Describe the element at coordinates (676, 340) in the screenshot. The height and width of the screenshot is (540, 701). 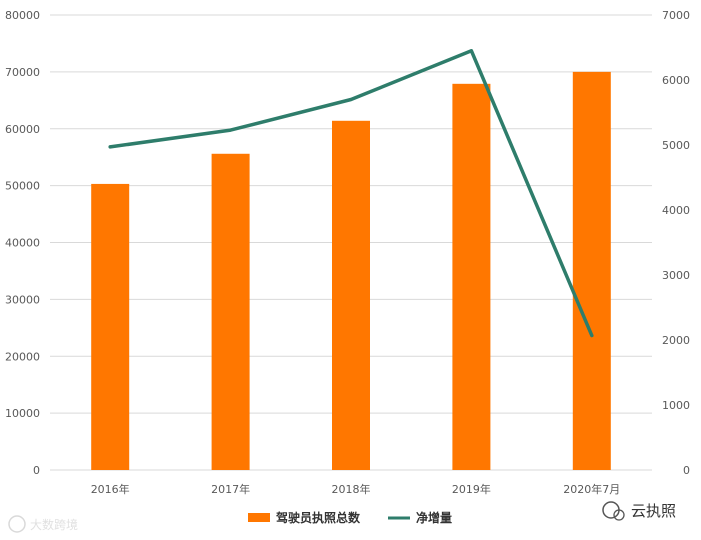
I see `right-tick-label: 2000` at that location.